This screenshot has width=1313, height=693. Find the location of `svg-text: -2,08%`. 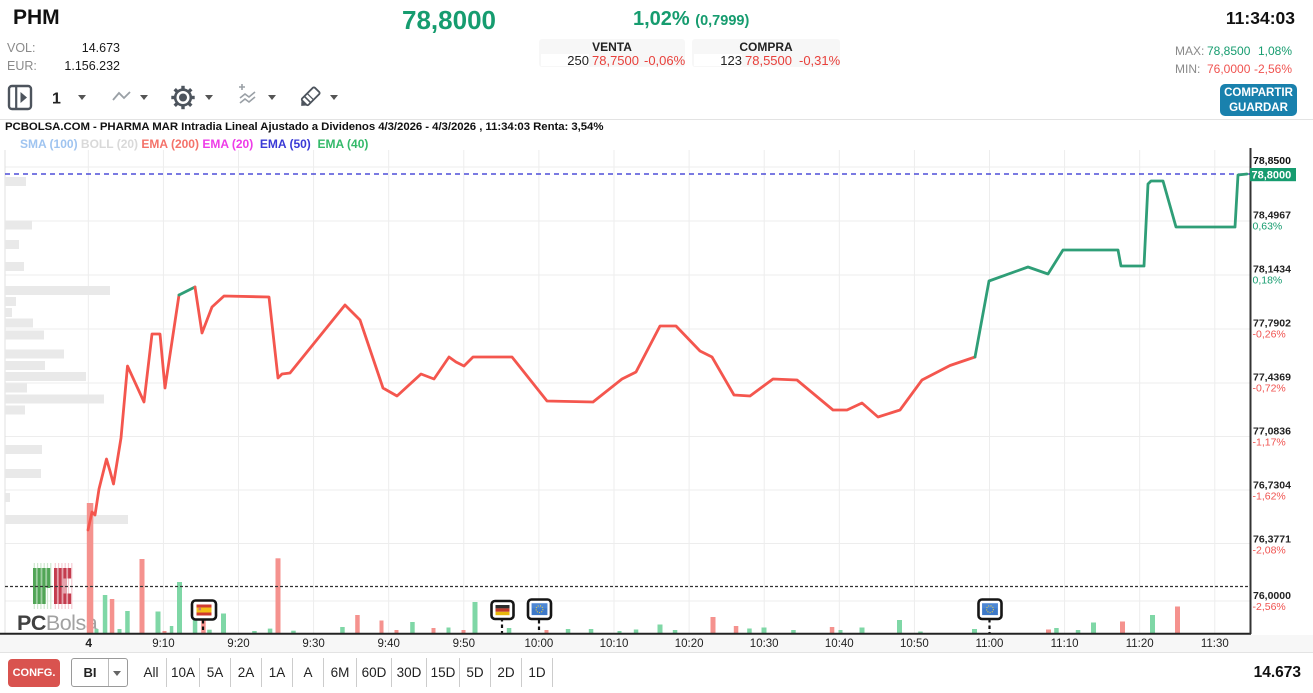

svg-text: -2,08% is located at coordinates (1269, 551).